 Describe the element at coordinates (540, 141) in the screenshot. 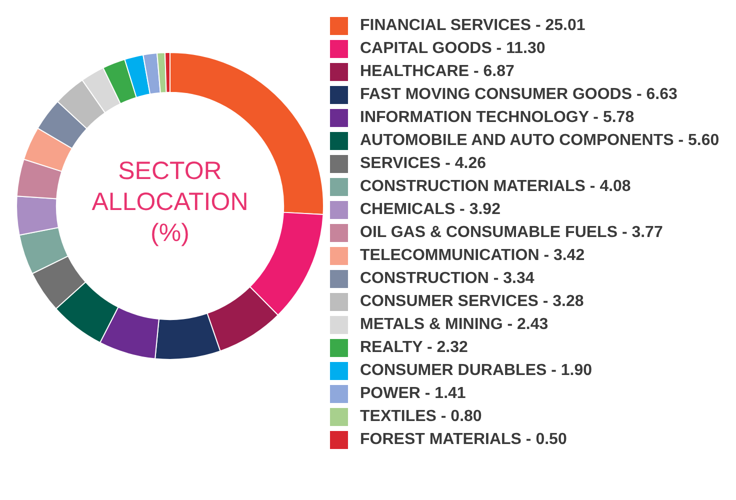

I see `legend-label: AUTOMOBILE AND AUTO COMPONENTS - 5.60` at that location.